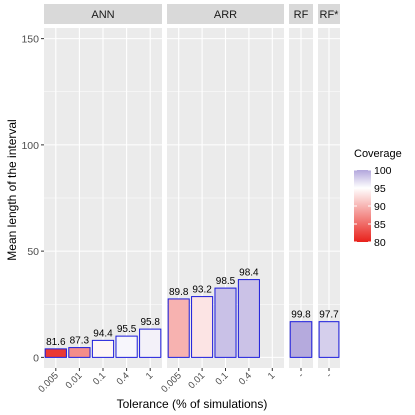 This screenshot has height=415, width=415. I want to click on bar-value-label: 81.6, so click(56, 342).